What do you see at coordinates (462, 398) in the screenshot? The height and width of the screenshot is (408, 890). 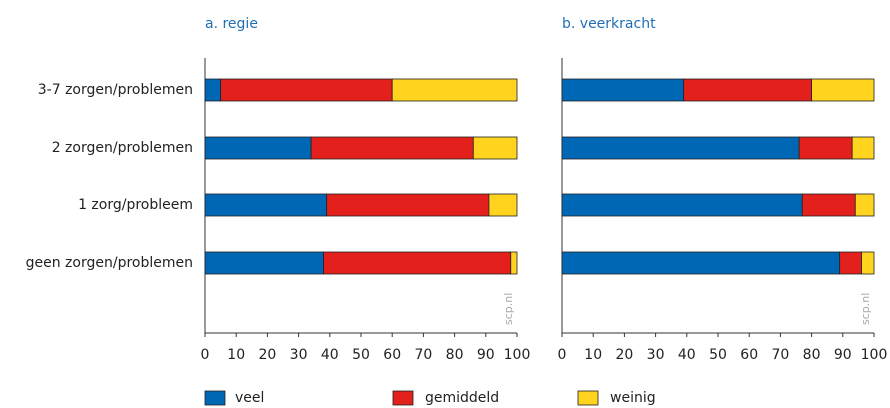 I see `legend-label: gemiddeld` at bounding box center [462, 398].